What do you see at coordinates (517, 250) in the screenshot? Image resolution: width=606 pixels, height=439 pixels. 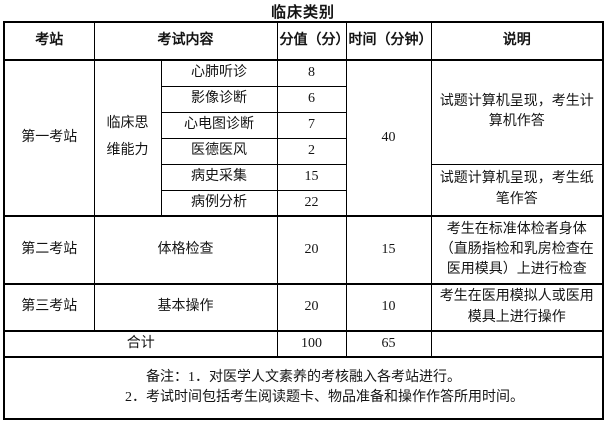 I see `station2-note: 考生在标准体检者身体（直肠指检和乳房检查在医用模具）上进行检查` at bounding box center [517, 250].